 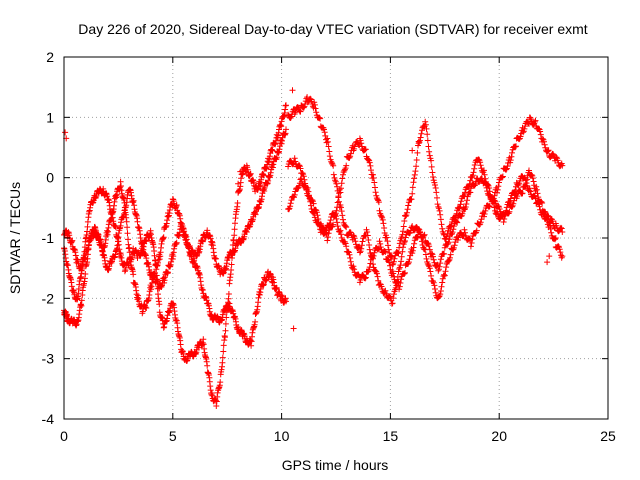 What do you see at coordinates (15, 238) in the screenshot?
I see `y-axis-label: SDTVAR / TECUs` at bounding box center [15, 238].